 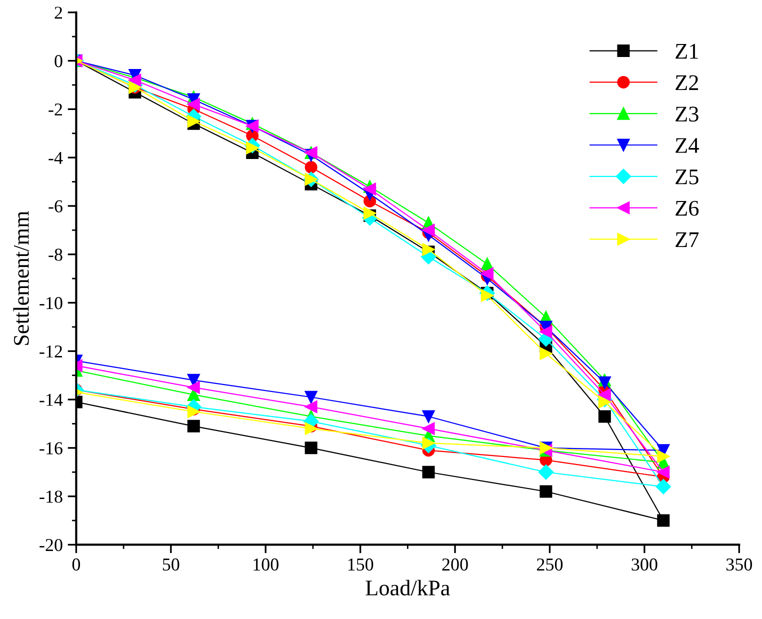 What do you see at coordinates (455, 564) in the screenshot?
I see `x-tick-label: 200` at bounding box center [455, 564].